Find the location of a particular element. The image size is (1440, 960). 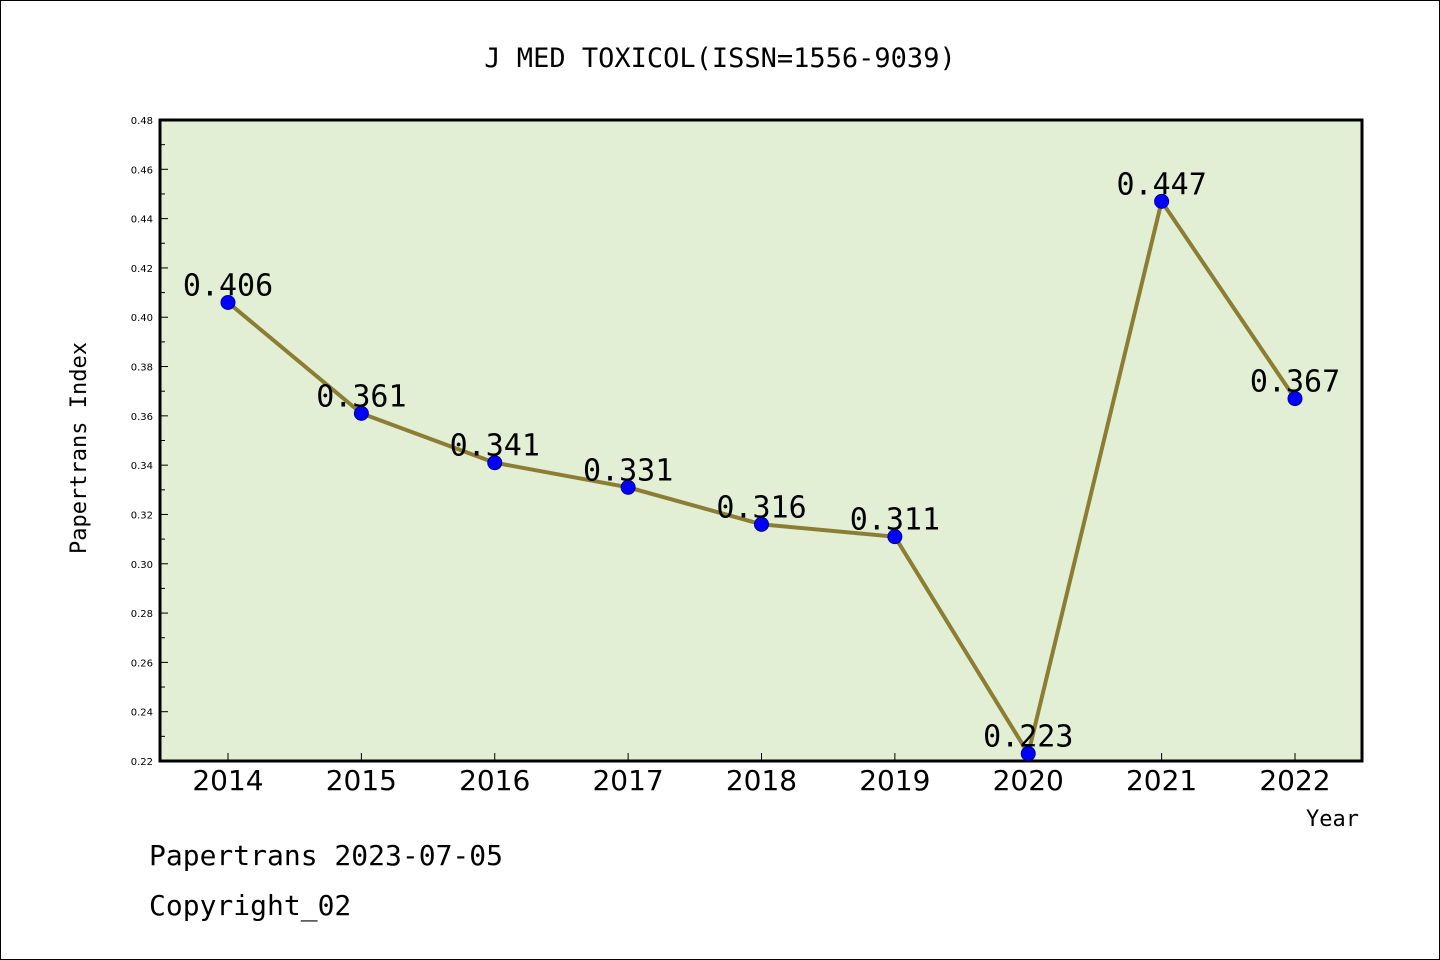

data-label: 0.367 is located at coordinates (1295, 382).